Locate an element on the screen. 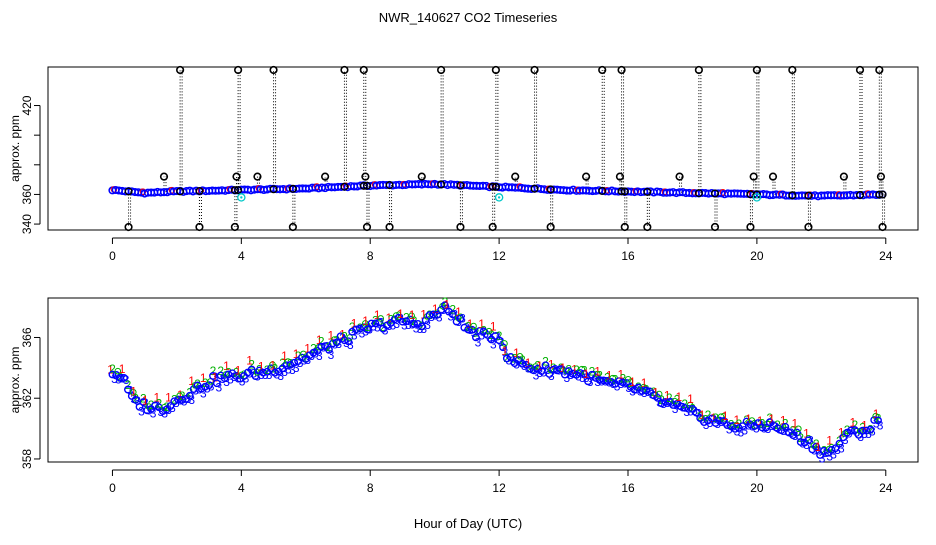 The image size is (936, 545). x-tick-label: 16 is located at coordinates (628, 488).